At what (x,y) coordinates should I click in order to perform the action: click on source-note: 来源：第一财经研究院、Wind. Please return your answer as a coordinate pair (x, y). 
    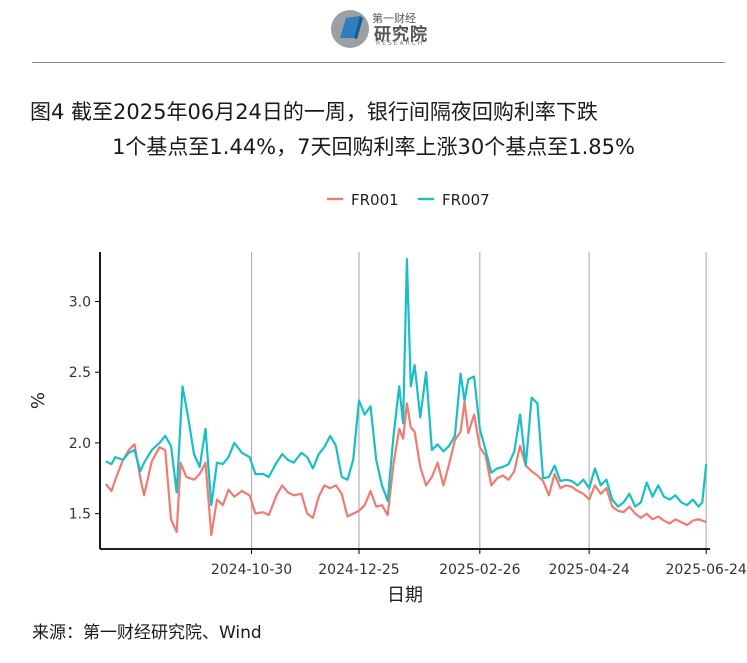
    Looking at the image, I should click on (147, 633).